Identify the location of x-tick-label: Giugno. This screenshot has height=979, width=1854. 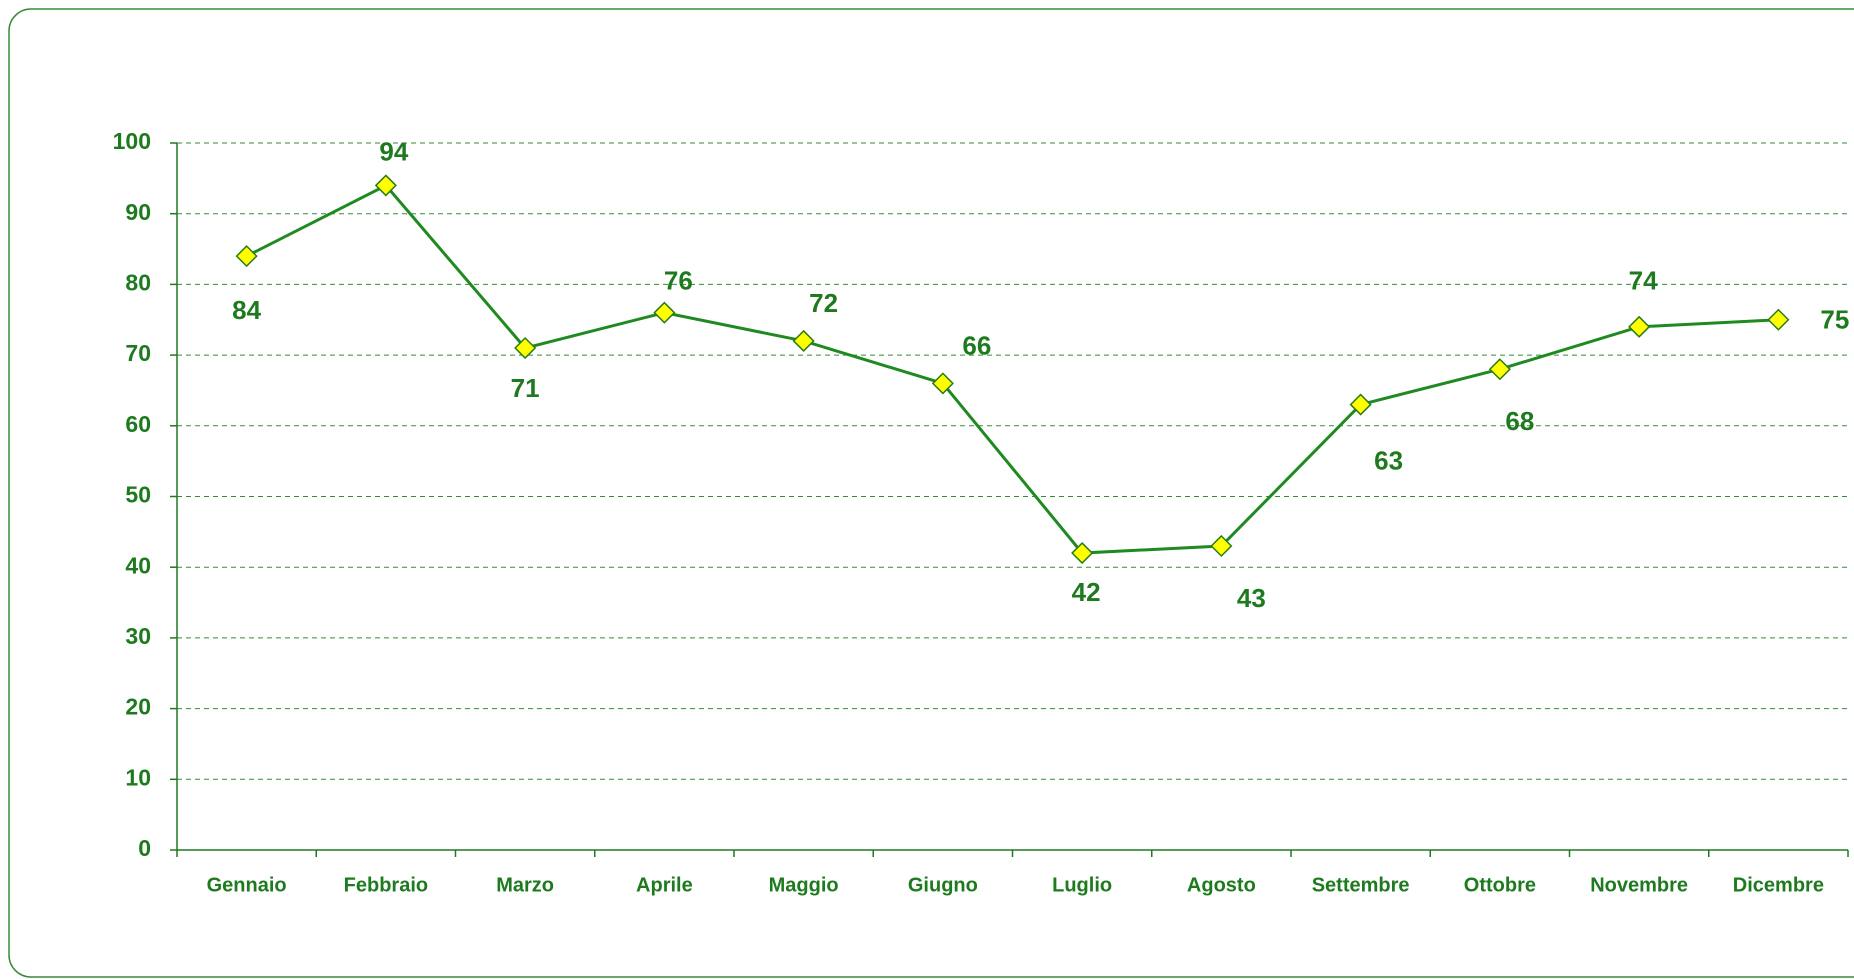
(943, 885).